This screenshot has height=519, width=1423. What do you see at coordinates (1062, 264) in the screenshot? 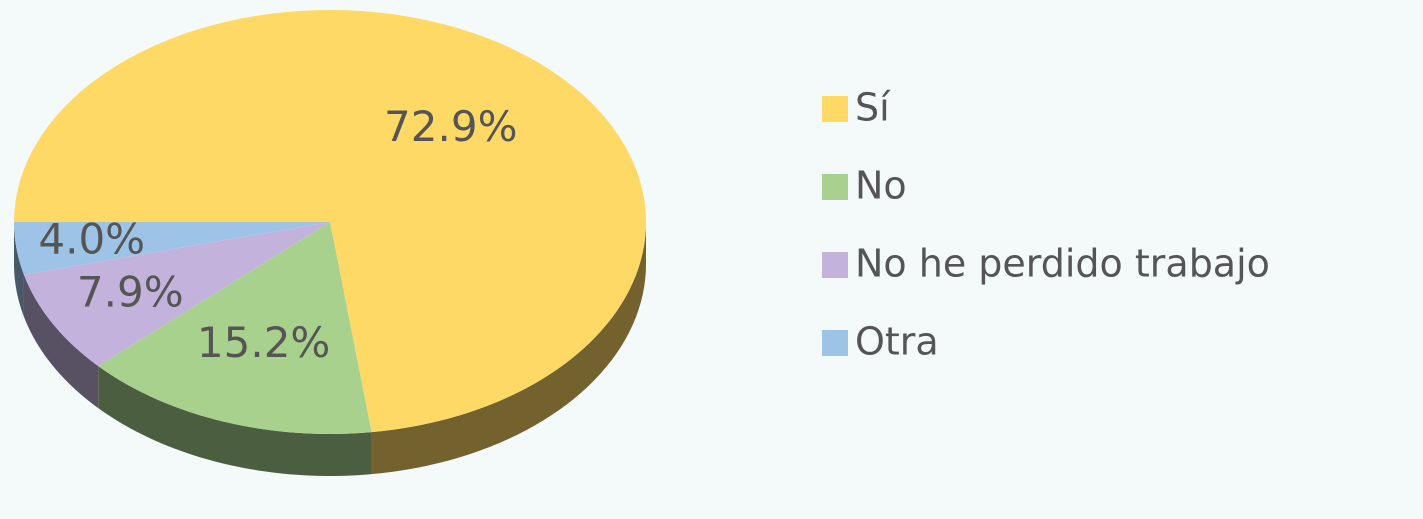
I see `legend-label: No he perdido trabajo` at bounding box center [1062, 264].